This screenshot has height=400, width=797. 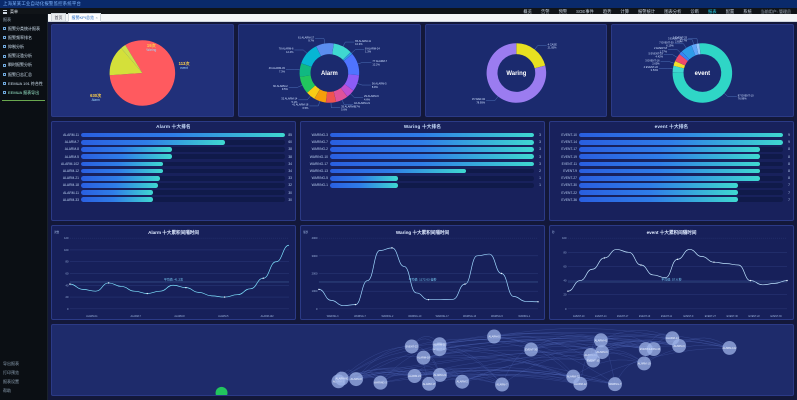 What do you see at coordinates (569, 135) in the screenshot?
I see `bar-label: EVENT-10` at bounding box center [569, 135].